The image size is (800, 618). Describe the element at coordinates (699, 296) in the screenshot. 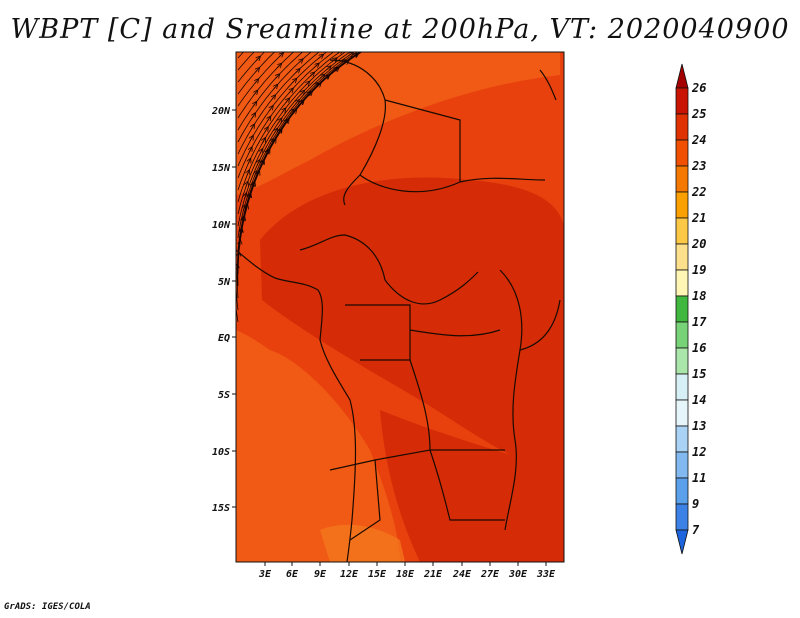

I see `colorbar-label: 18` at that location.